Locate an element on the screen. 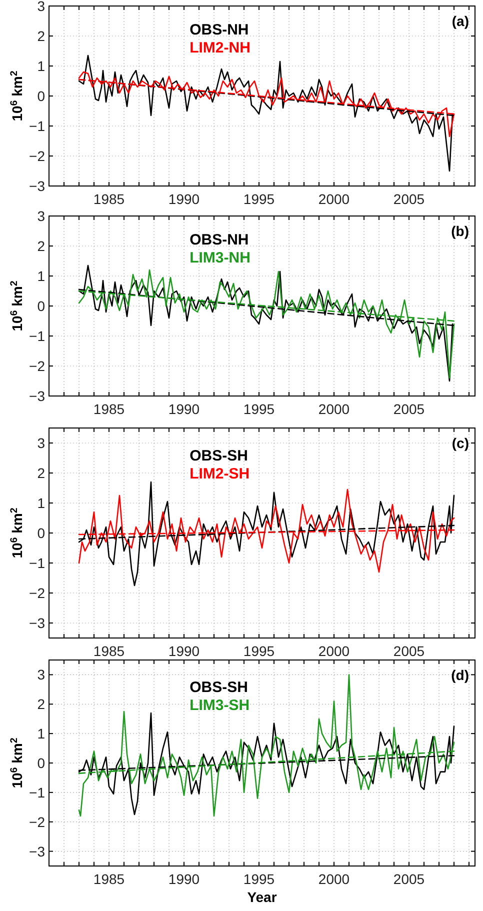 This screenshot has width=483, height=911. annotation: (c) is located at coordinates (460, 443).